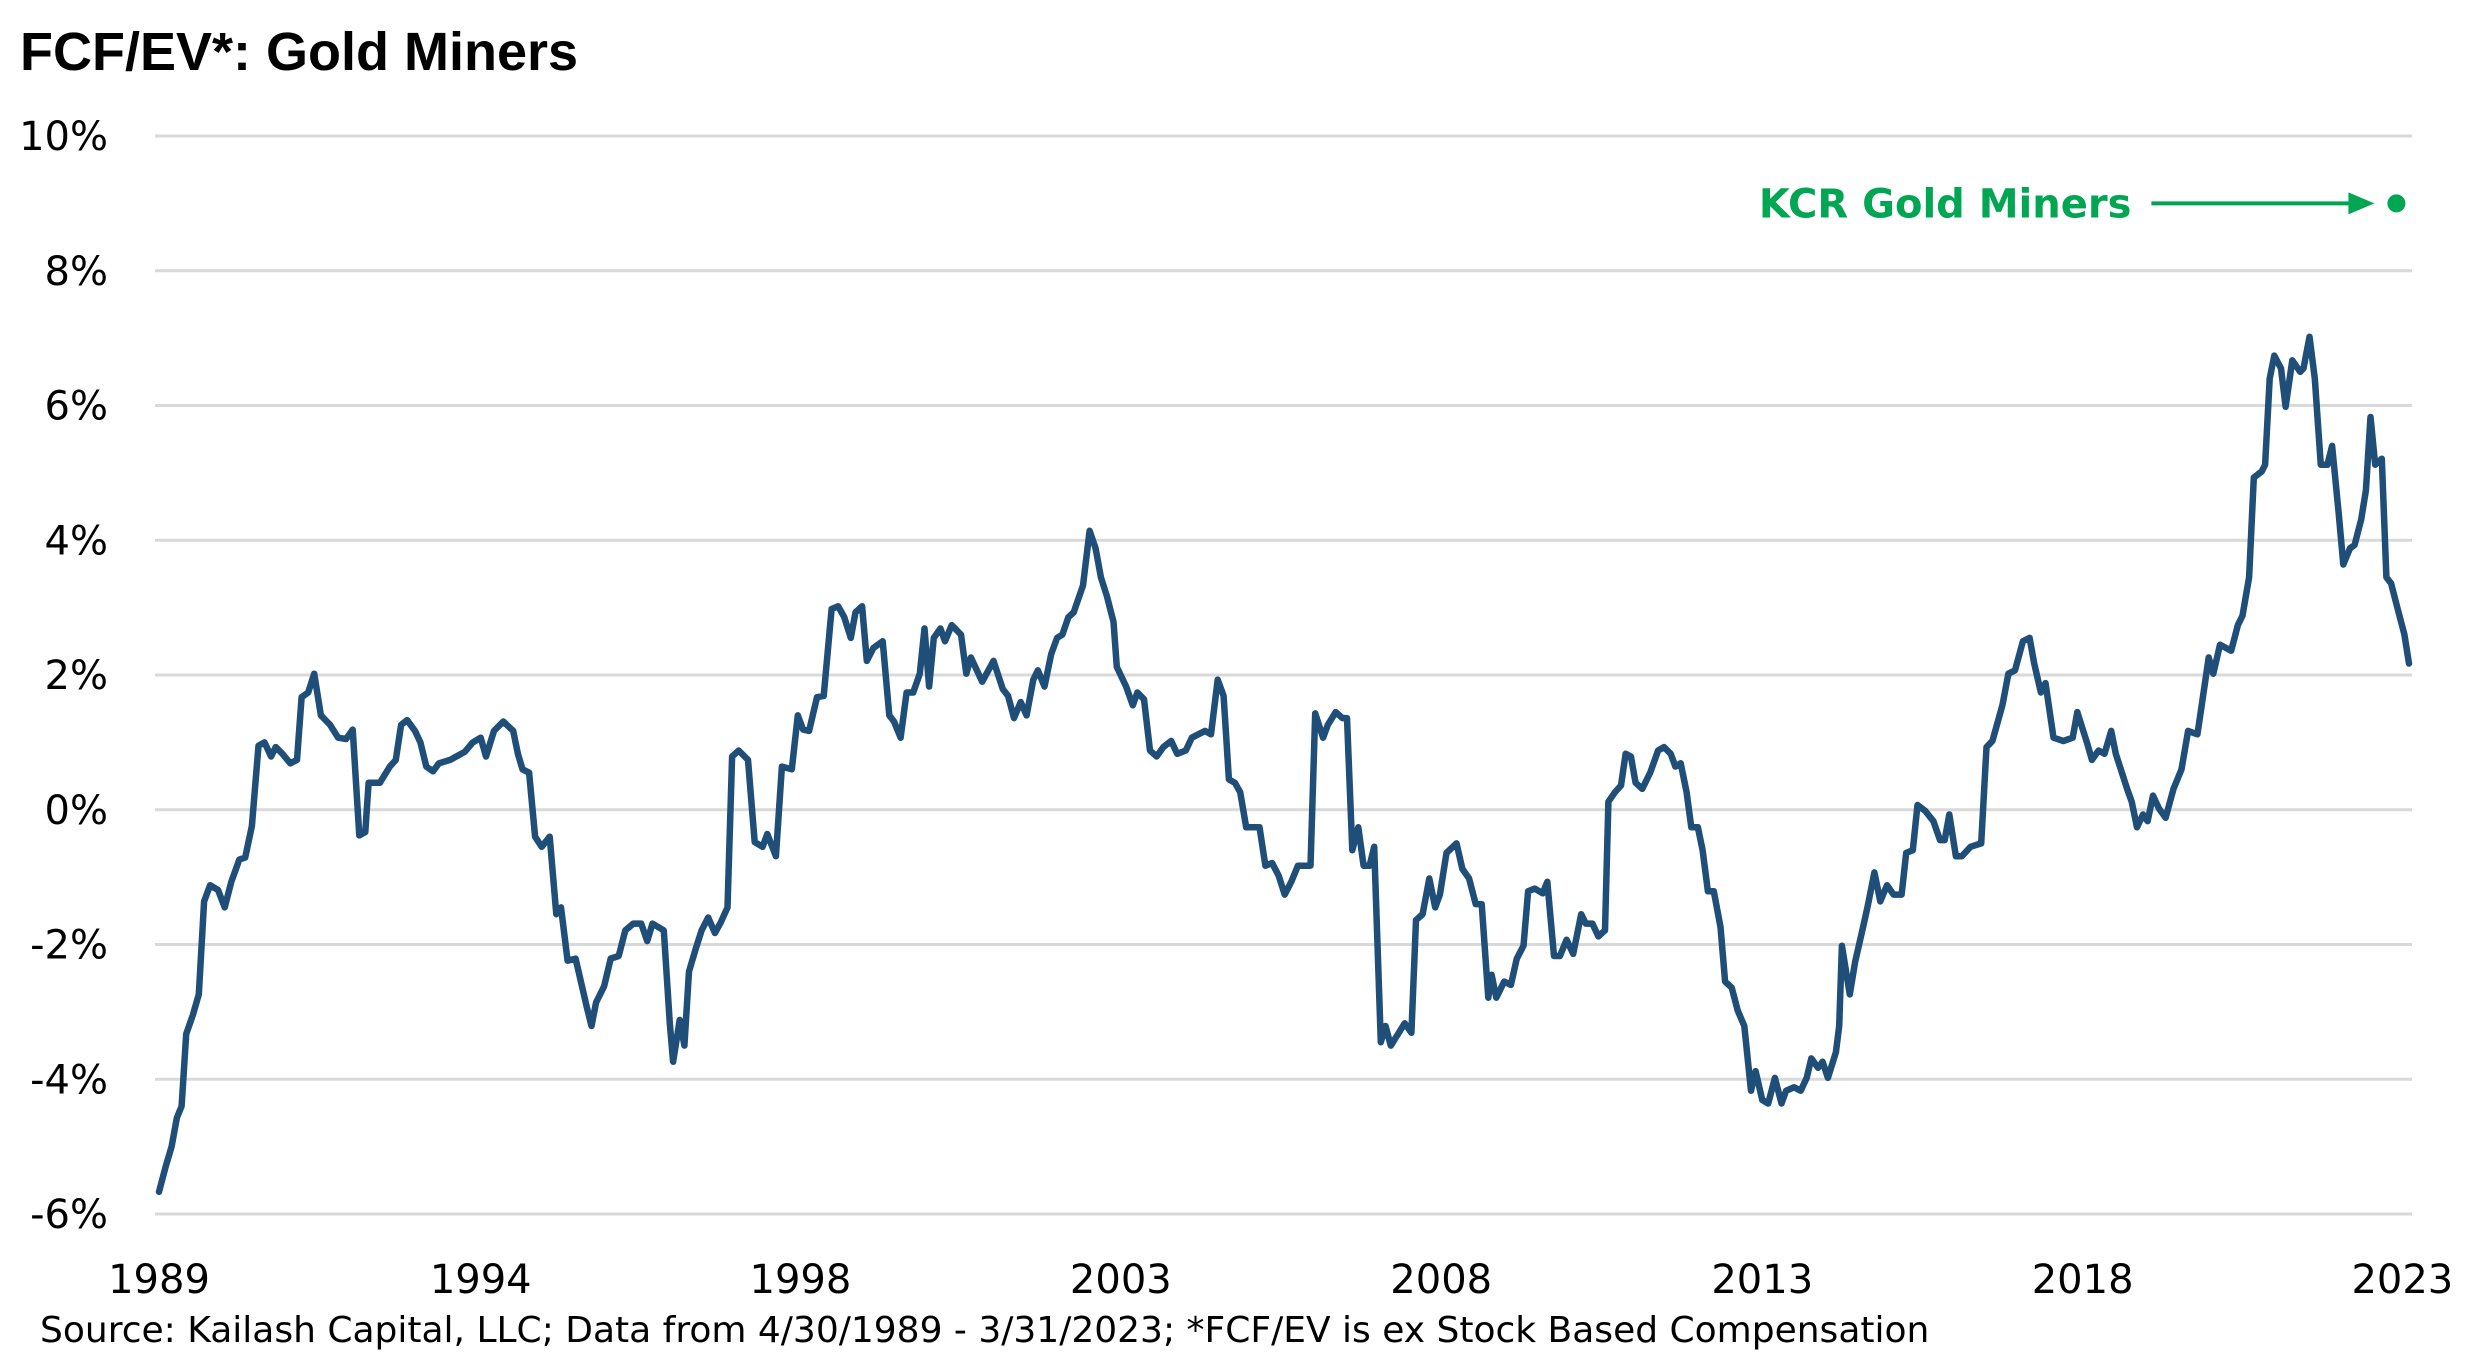 This screenshot has height=1353, width=2475. What do you see at coordinates (801, 1280) in the screenshot?
I see `x-tick-label: 1998` at bounding box center [801, 1280].